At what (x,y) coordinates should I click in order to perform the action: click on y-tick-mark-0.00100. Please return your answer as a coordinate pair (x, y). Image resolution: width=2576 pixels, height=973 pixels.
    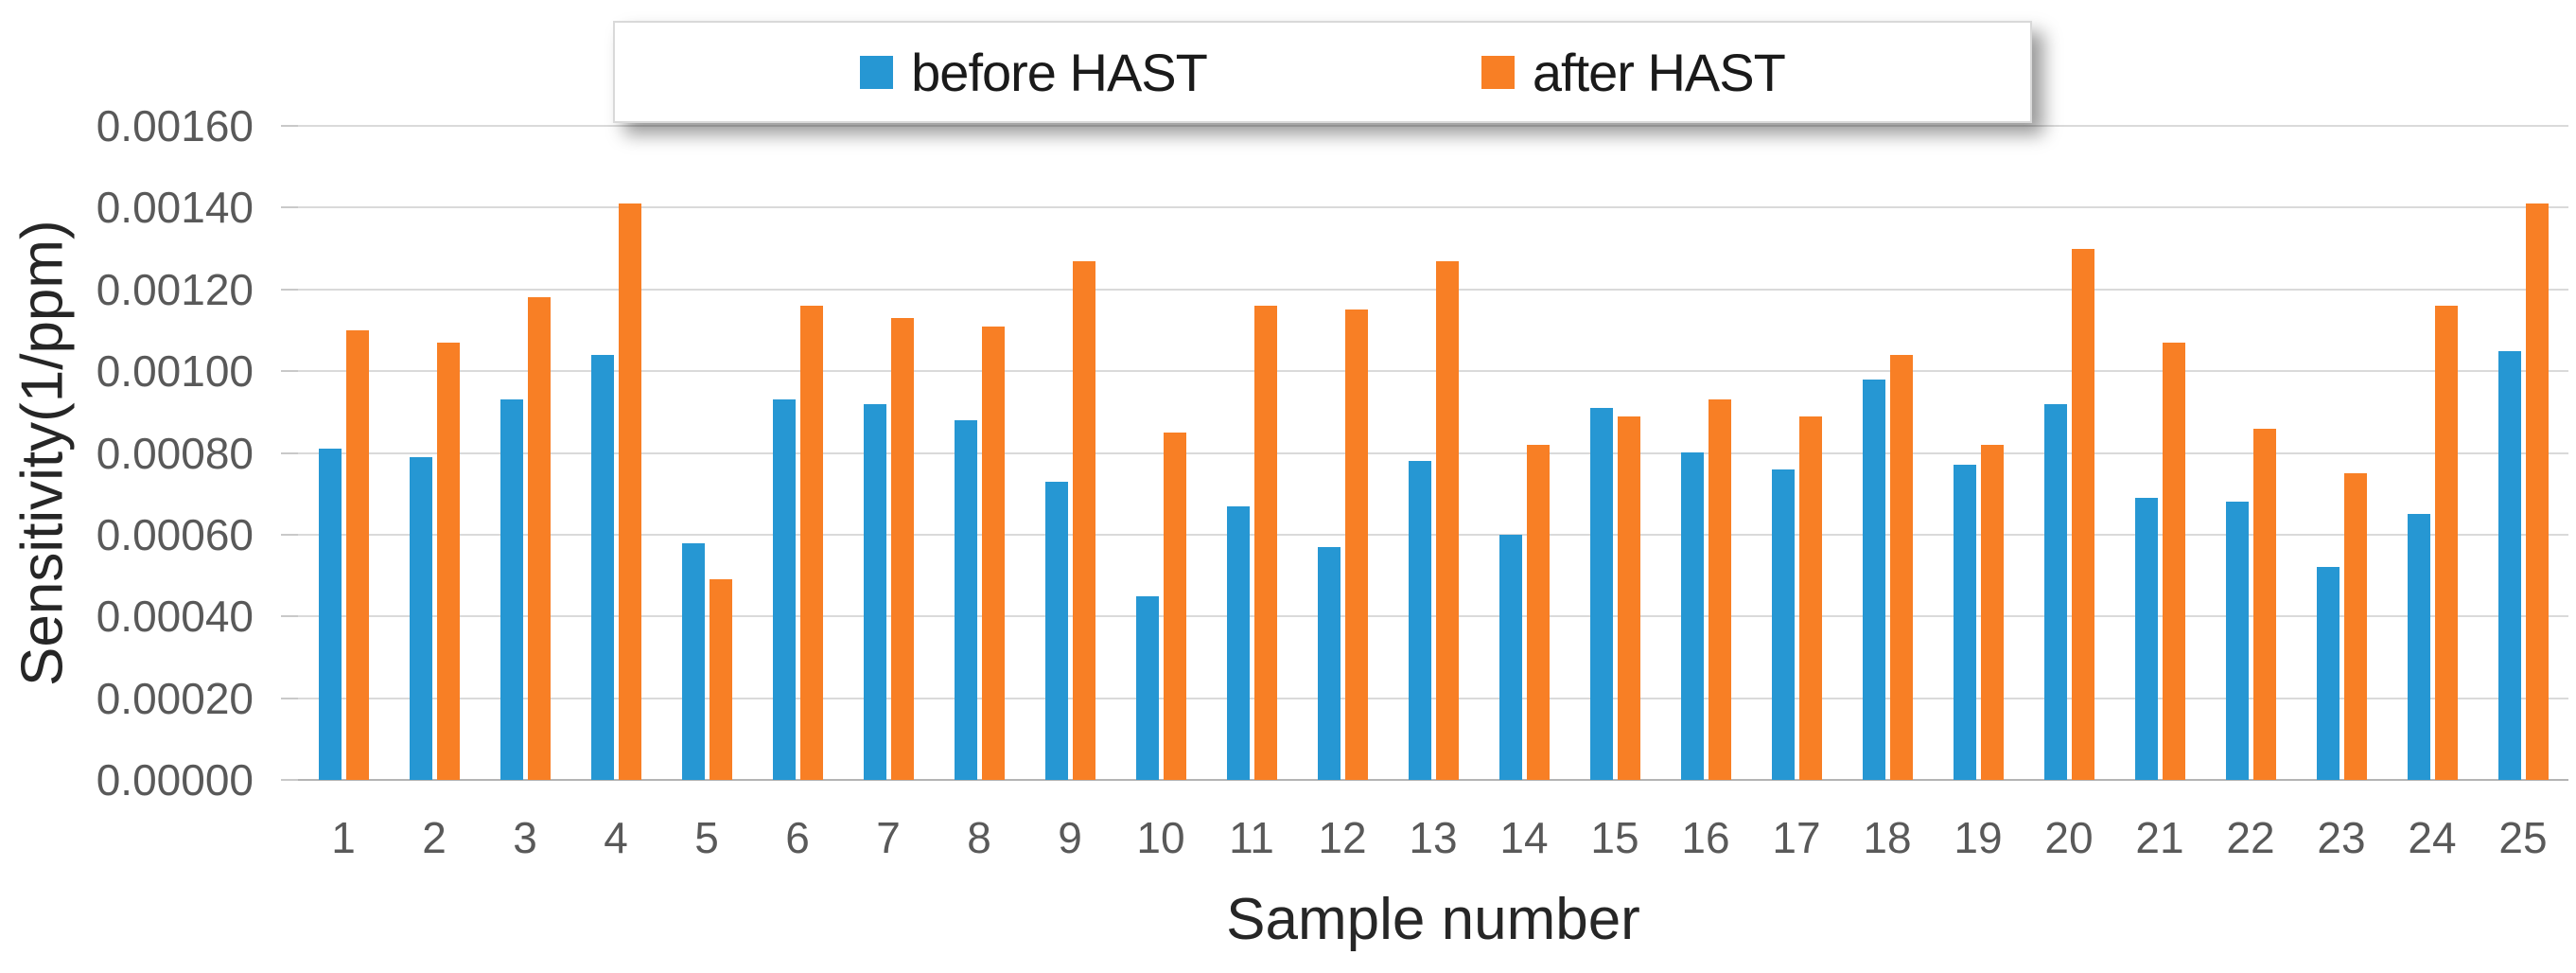
    Looking at the image, I should click on (289, 371).